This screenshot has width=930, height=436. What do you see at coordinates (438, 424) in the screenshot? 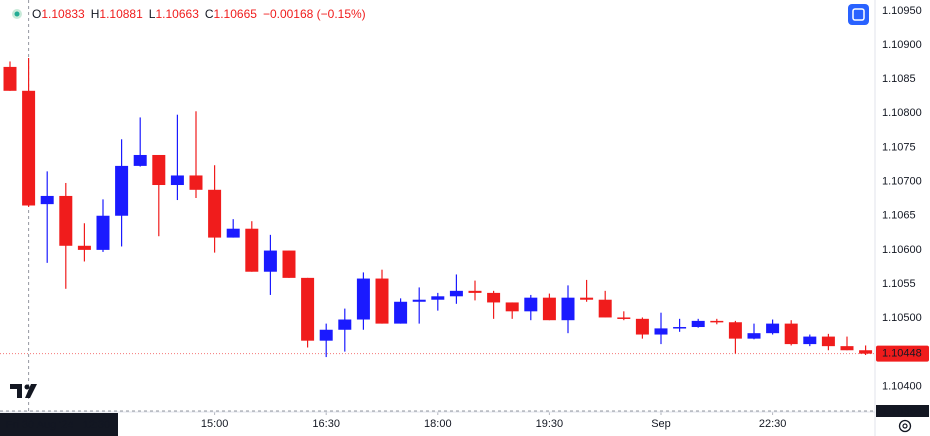
I see `x-tick-label: 18:00` at bounding box center [438, 424].